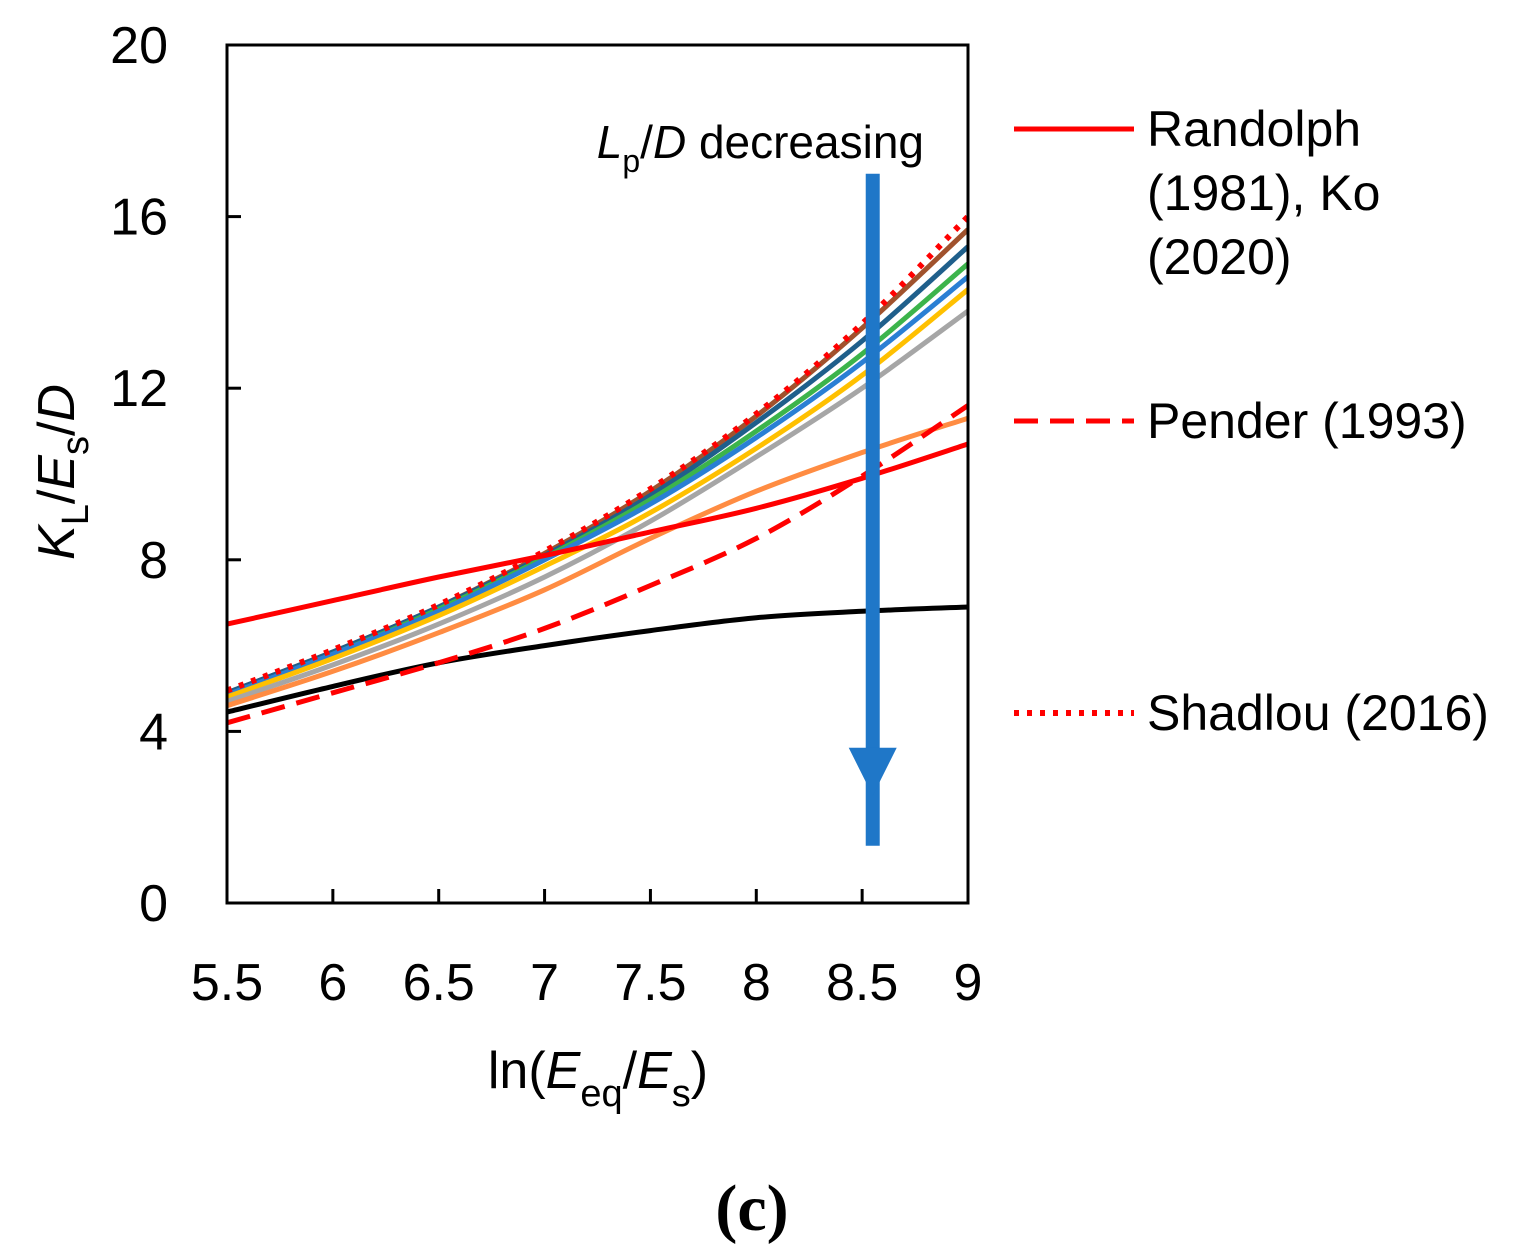  I want to click on x-tick-label: 9, so click(968, 983).